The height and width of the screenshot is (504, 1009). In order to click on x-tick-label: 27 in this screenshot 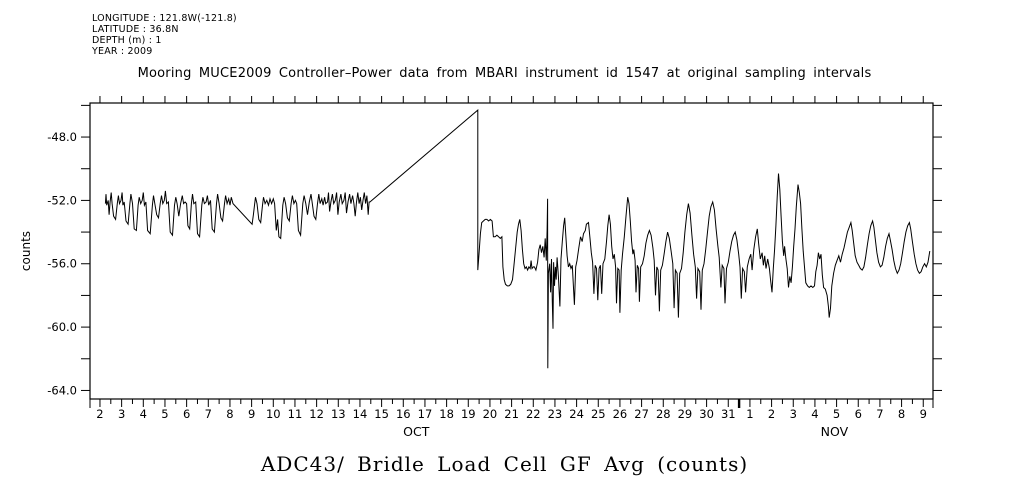, I will do `click(641, 414)`.